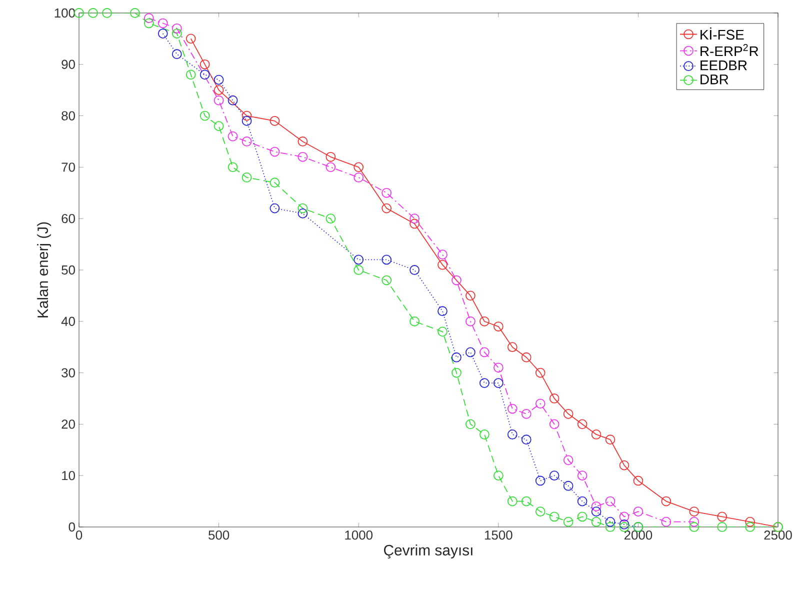 The width and height of the screenshot is (796, 599). What do you see at coordinates (714, 79) in the screenshot?
I see `legend-label: DBR` at bounding box center [714, 79].